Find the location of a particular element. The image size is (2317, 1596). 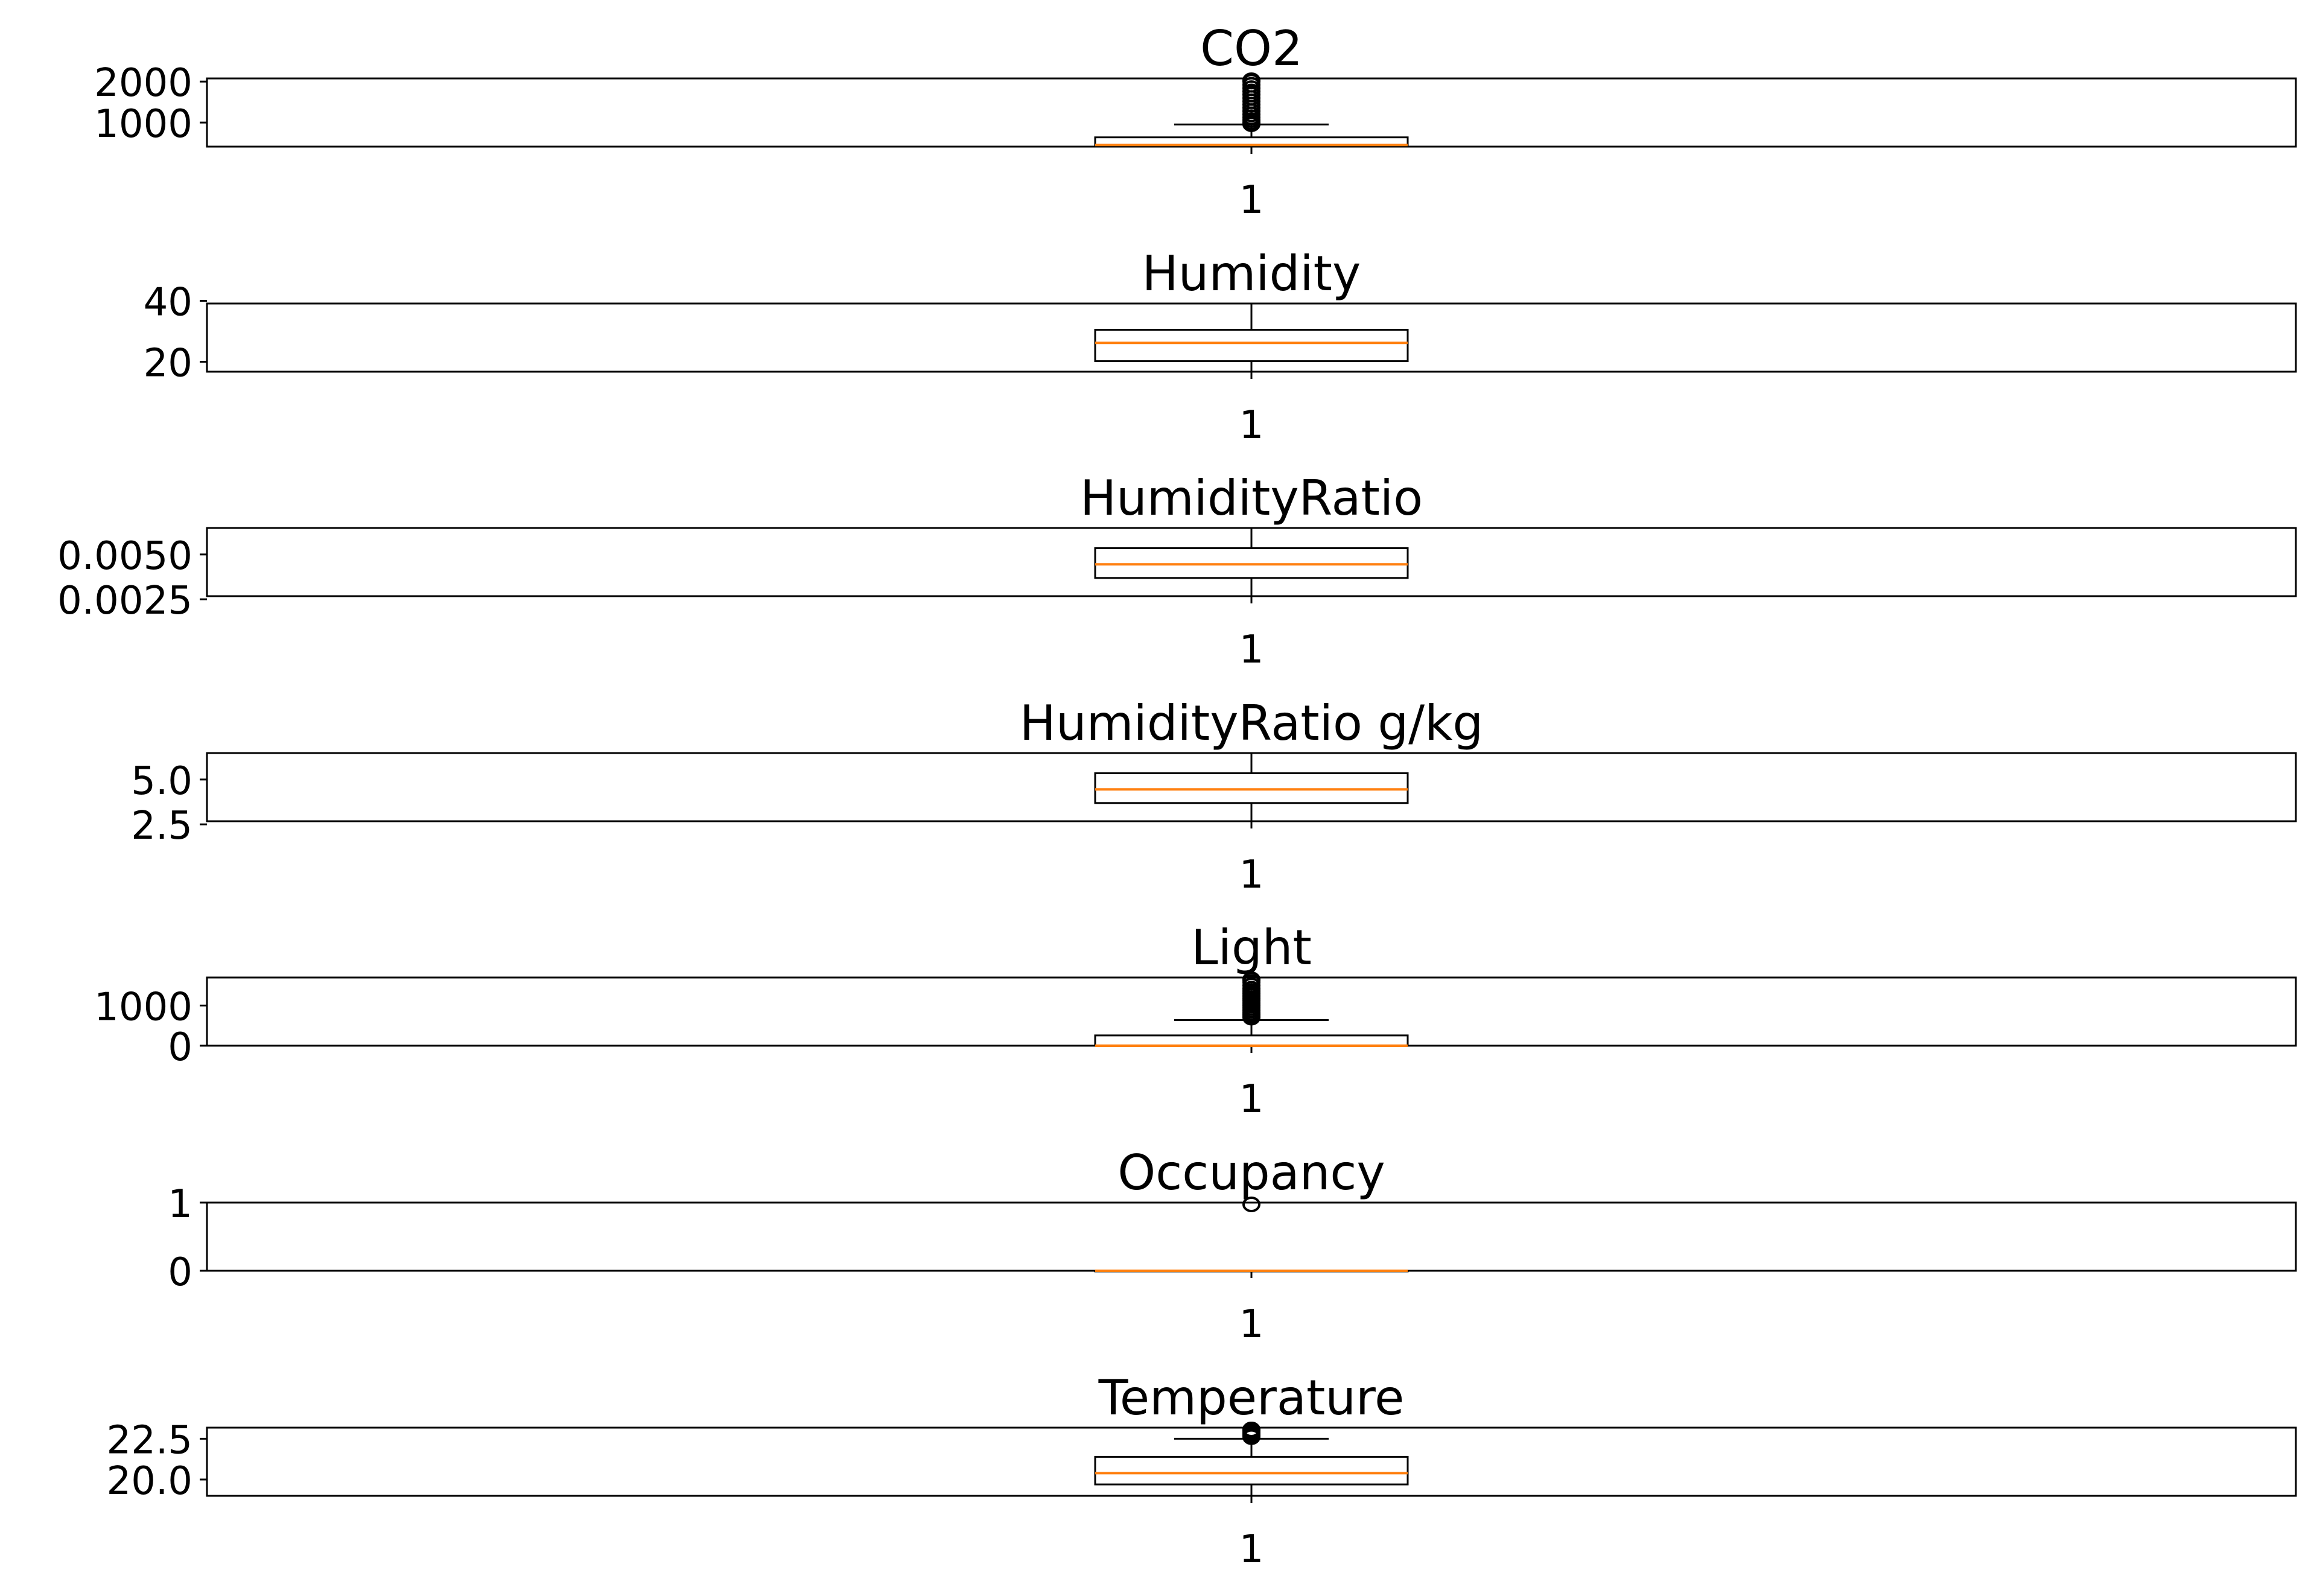

subplot-title: HumidityRatio is located at coordinates (1251, 498).